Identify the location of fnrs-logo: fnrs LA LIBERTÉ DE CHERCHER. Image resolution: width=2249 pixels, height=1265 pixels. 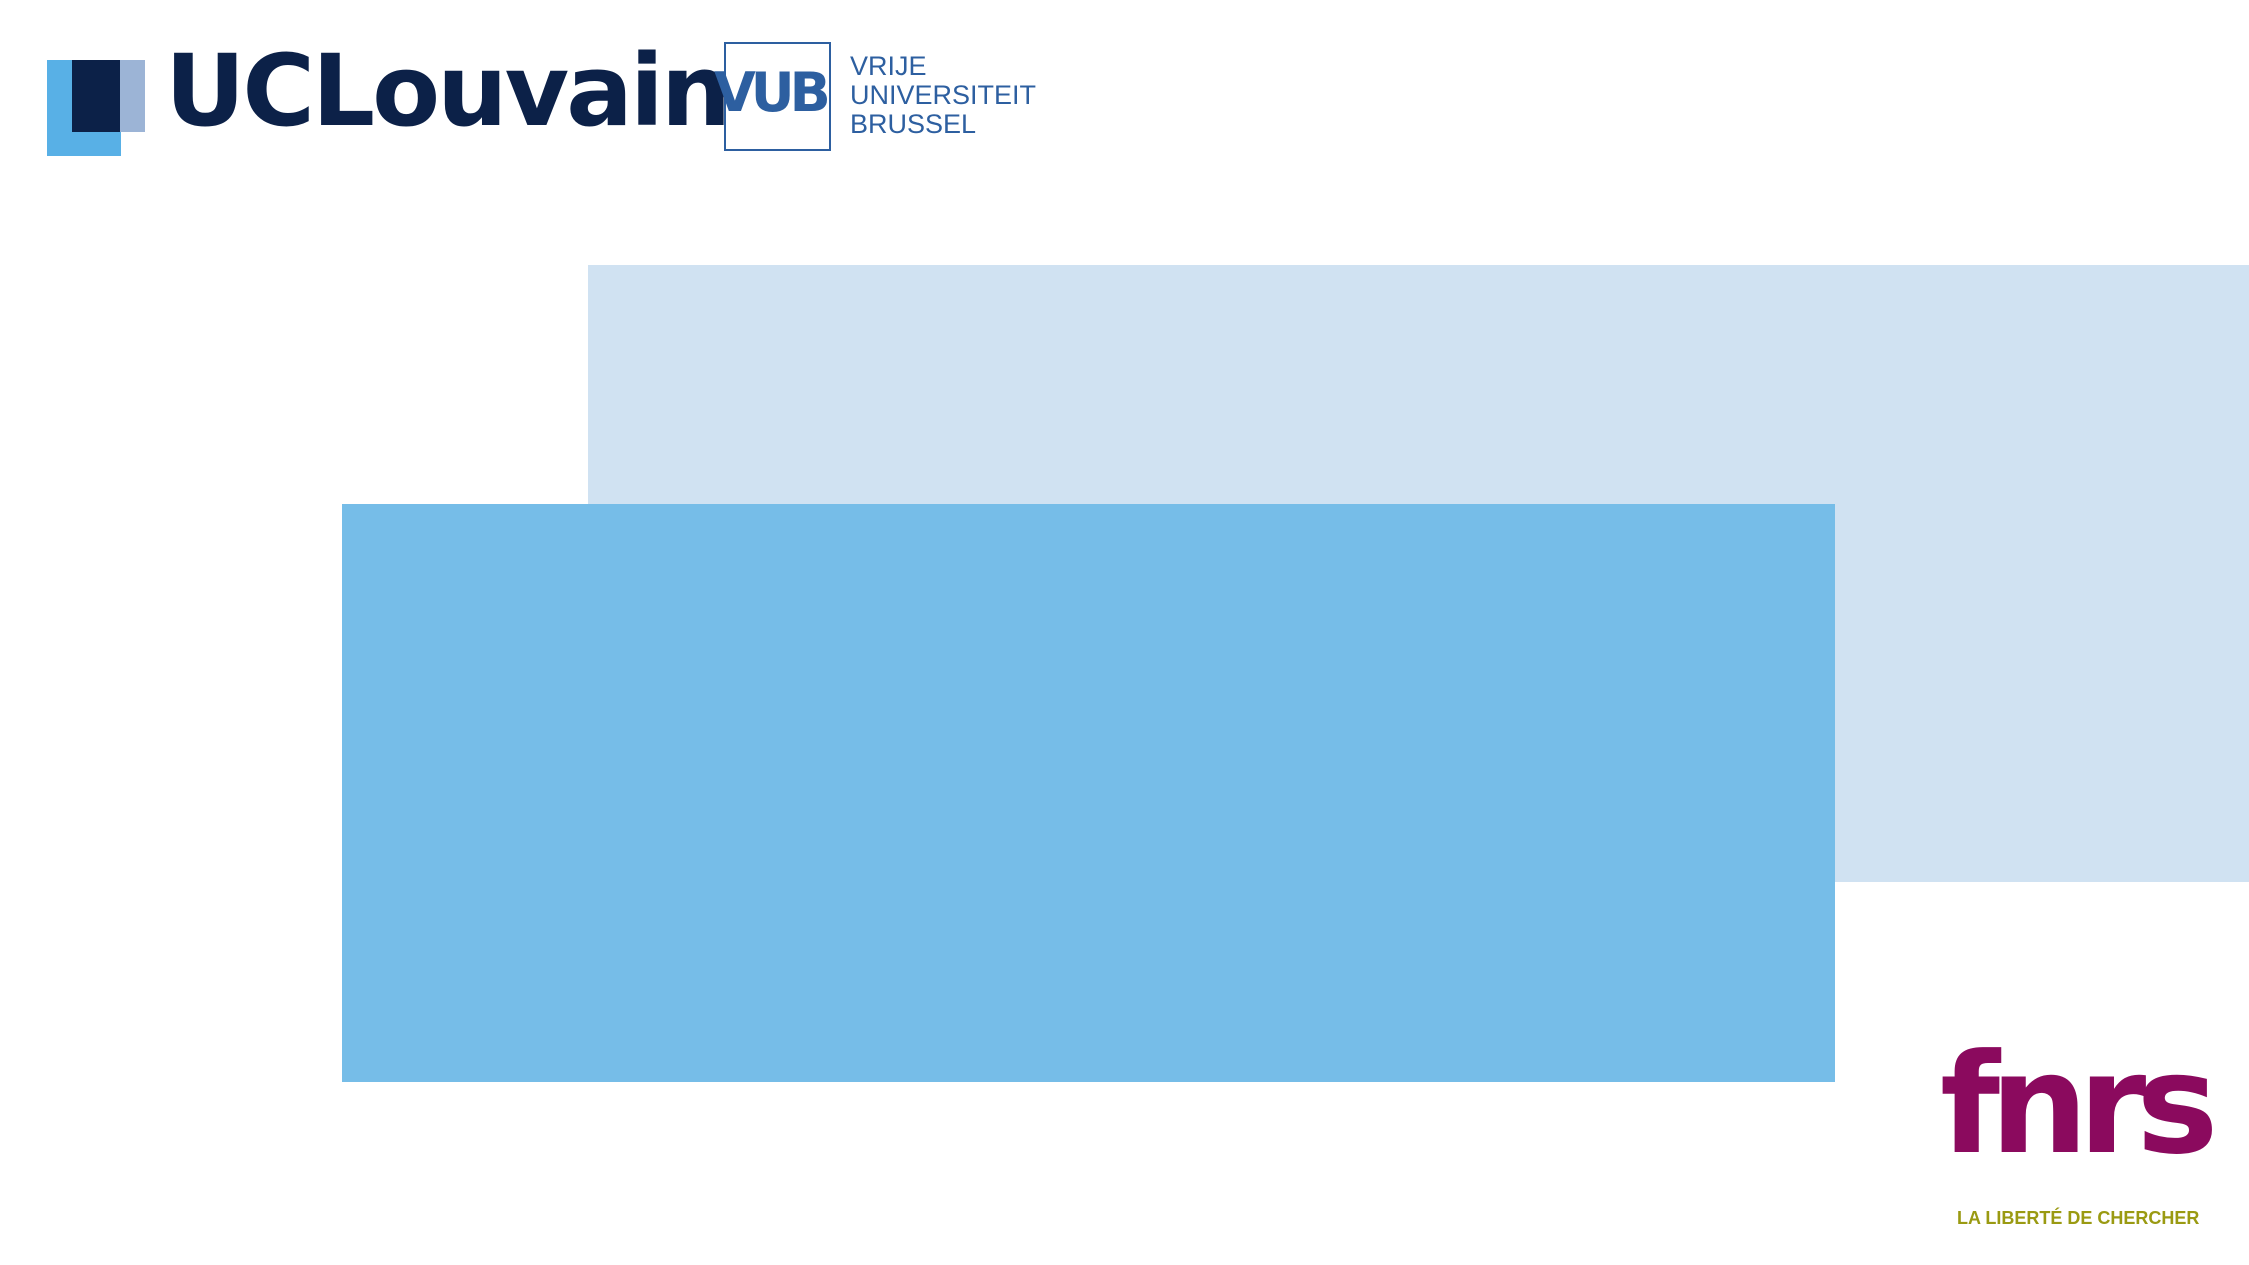
(2079, 1134).